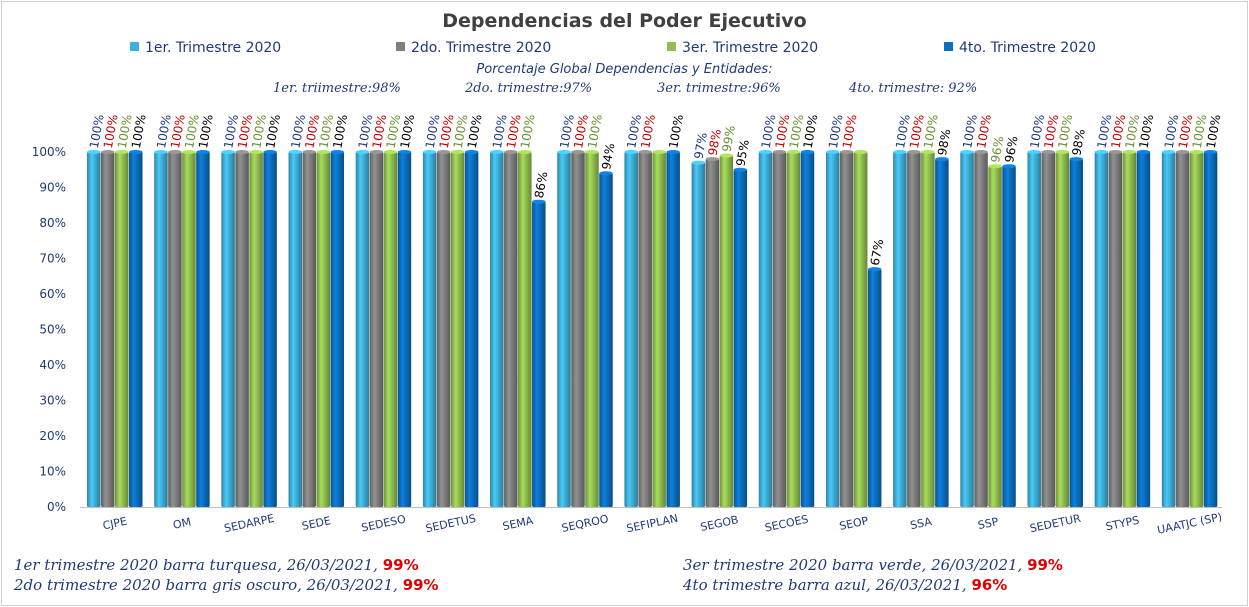 The height and width of the screenshot is (607, 1249). What do you see at coordinates (52, 330) in the screenshot?
I see `y-tick-label: 50%` at bounding box center [52, 330].